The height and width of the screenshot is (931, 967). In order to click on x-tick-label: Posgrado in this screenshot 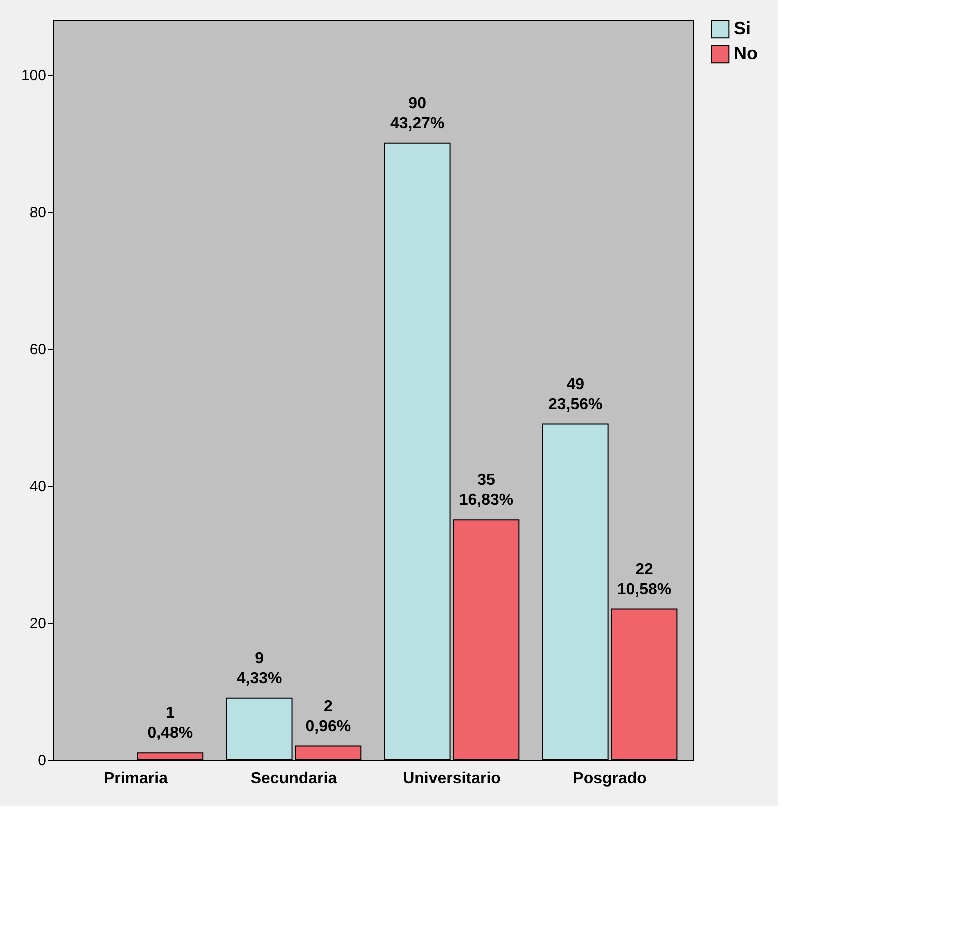, I will do `click(610, 779)`.